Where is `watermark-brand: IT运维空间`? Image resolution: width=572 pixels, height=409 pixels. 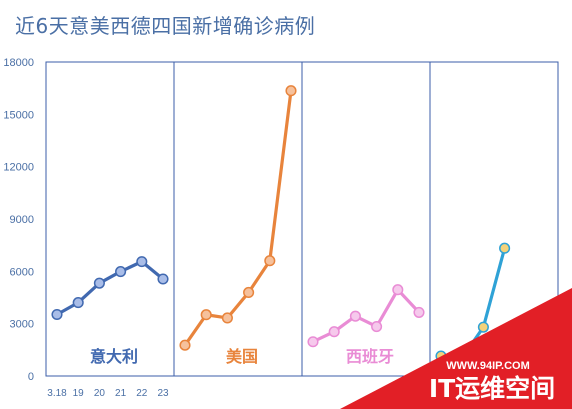
watermark-brand: IT运维空间 is located at coordinates (492, 388).